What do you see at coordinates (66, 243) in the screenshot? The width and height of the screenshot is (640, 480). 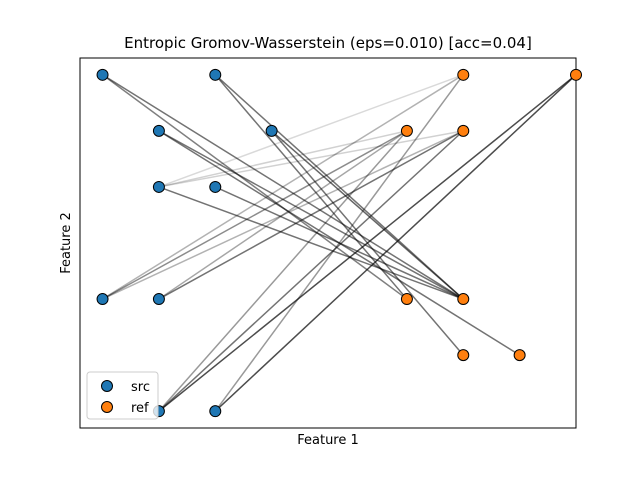 I see `y-axis-label: Feature 2` at bounding box center [66, 243].